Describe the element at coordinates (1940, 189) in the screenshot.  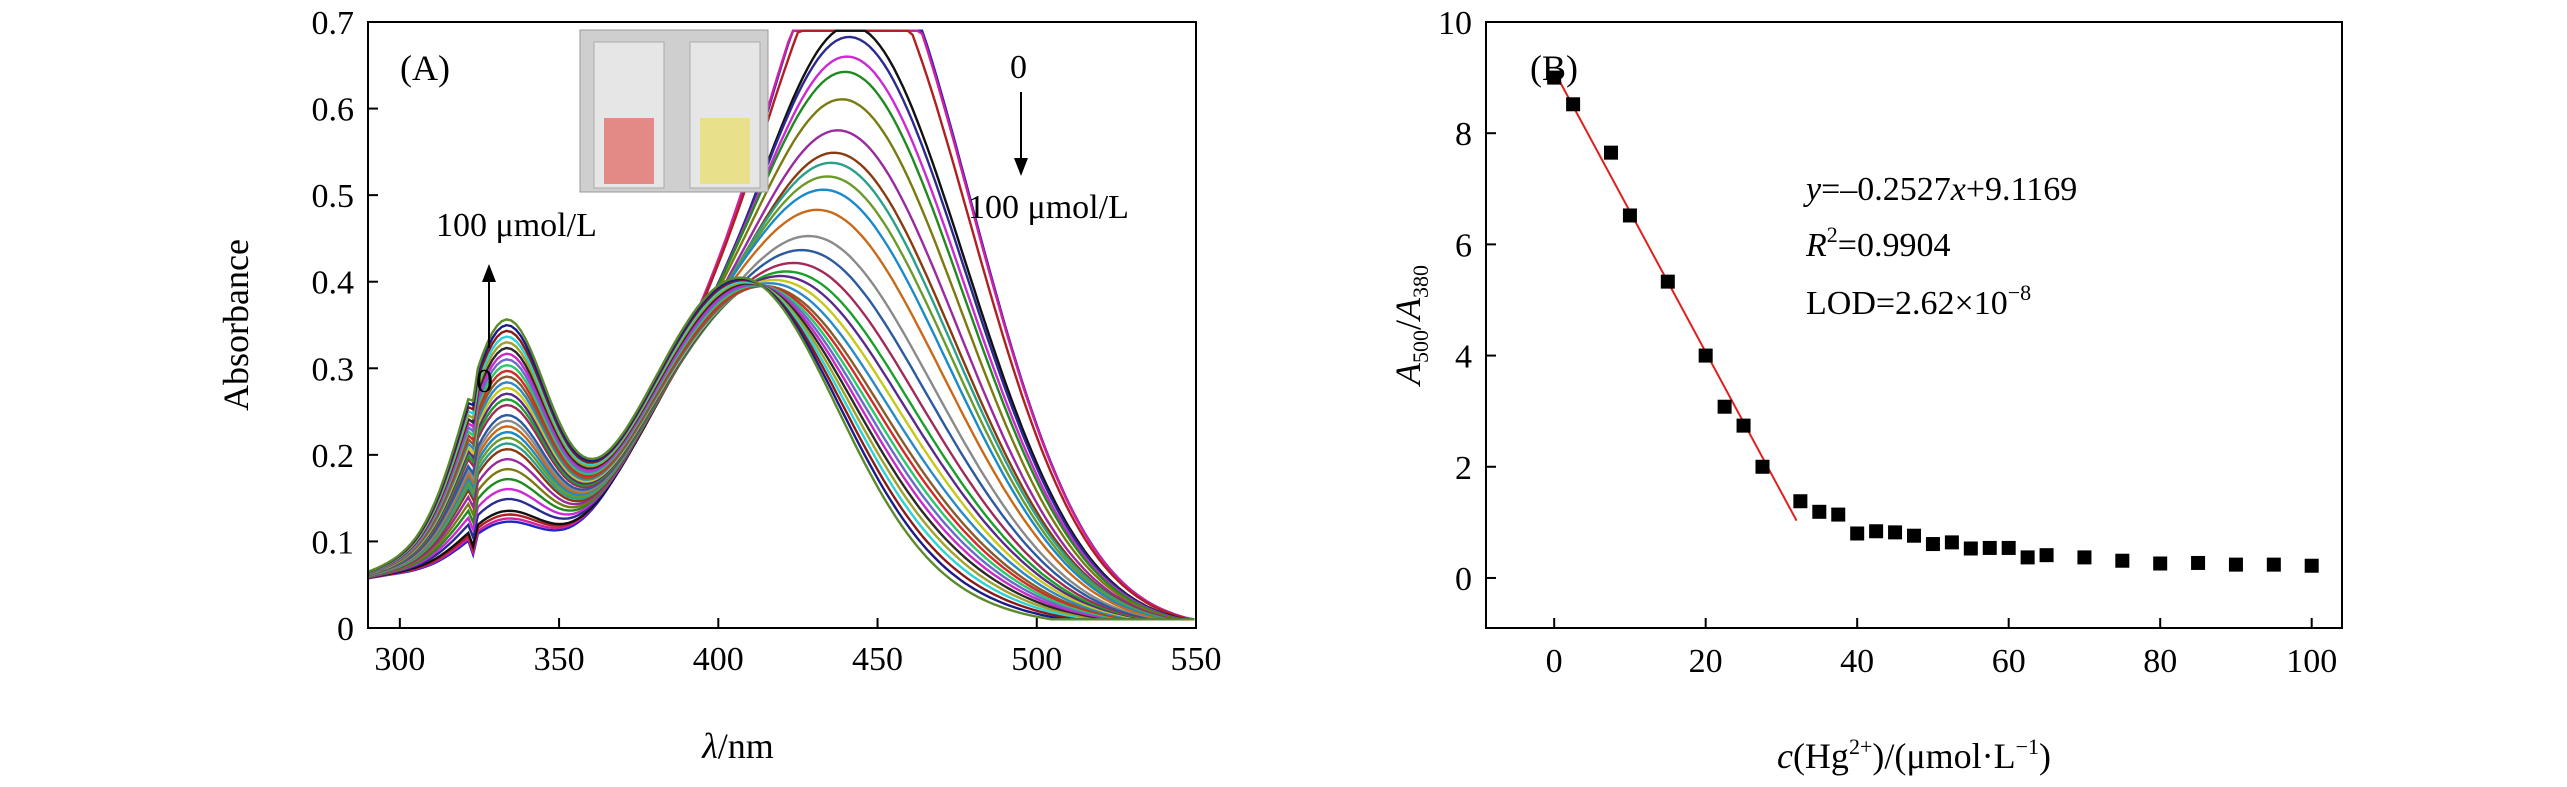
I see `fit-equation: y=–0.2527x+9.1169` at that location.